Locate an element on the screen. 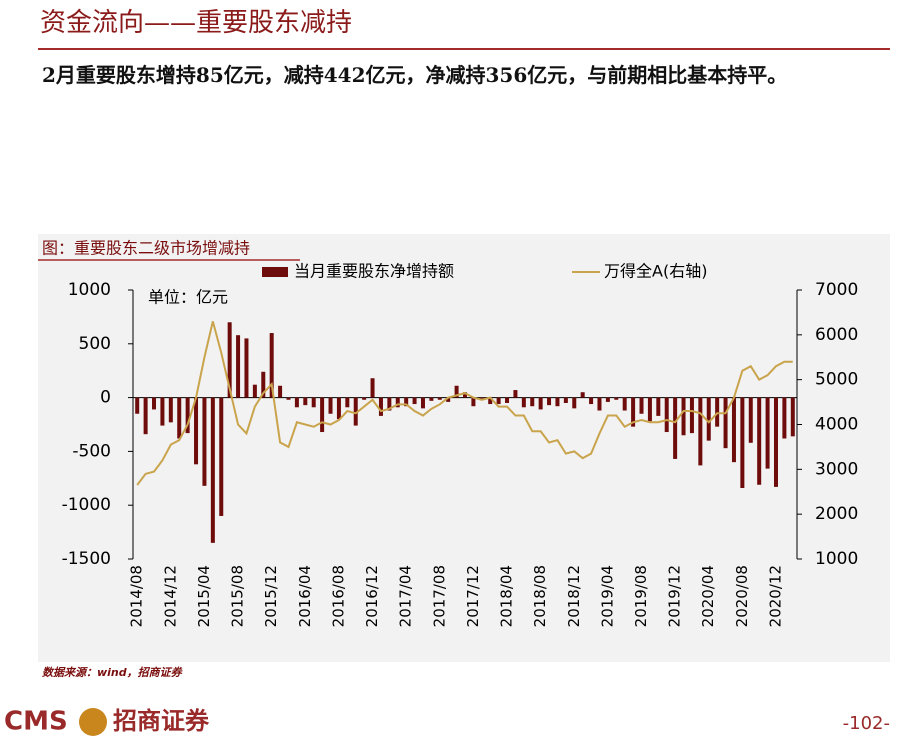 The width and height of the screenshot is (898, 741). legend-label: 当月重要股东净增持额 is located at coordinates (374, 271).